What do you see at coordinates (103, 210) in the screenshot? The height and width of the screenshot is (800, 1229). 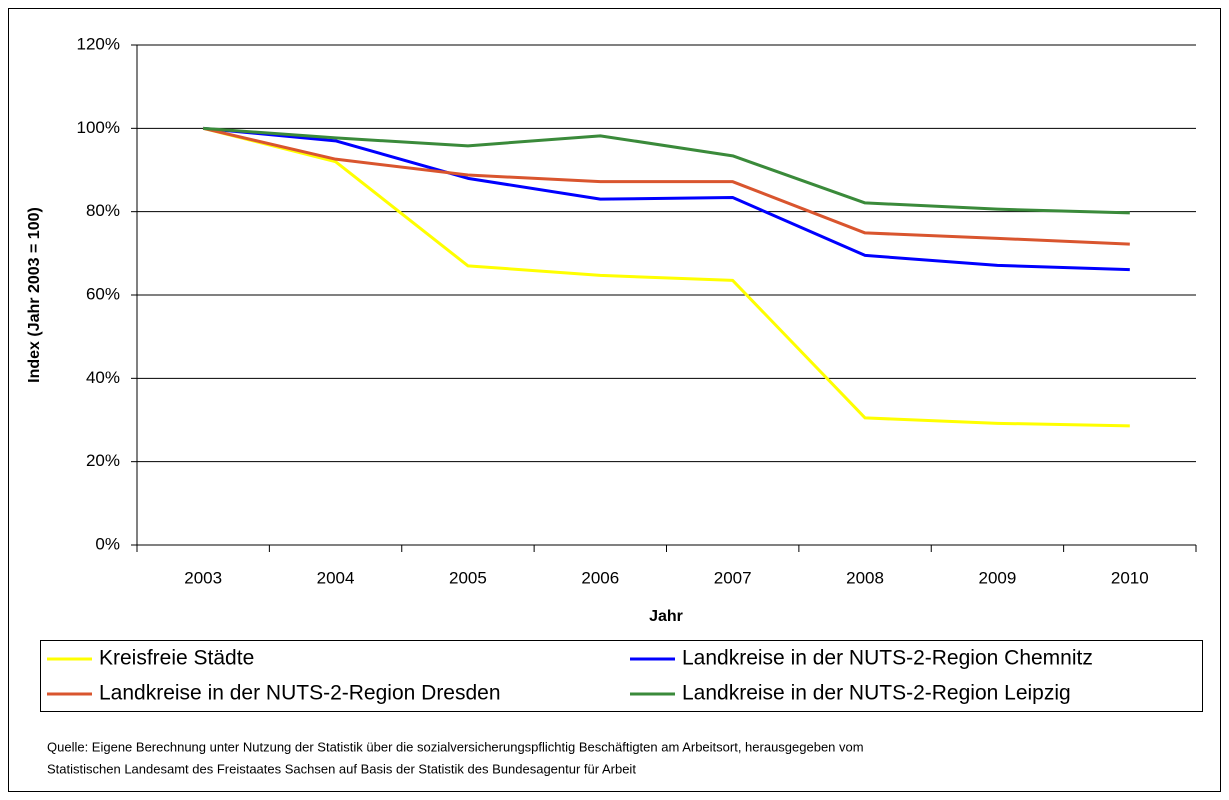 I see `y-tick-label: 80%` at bounding box center [103, 210].